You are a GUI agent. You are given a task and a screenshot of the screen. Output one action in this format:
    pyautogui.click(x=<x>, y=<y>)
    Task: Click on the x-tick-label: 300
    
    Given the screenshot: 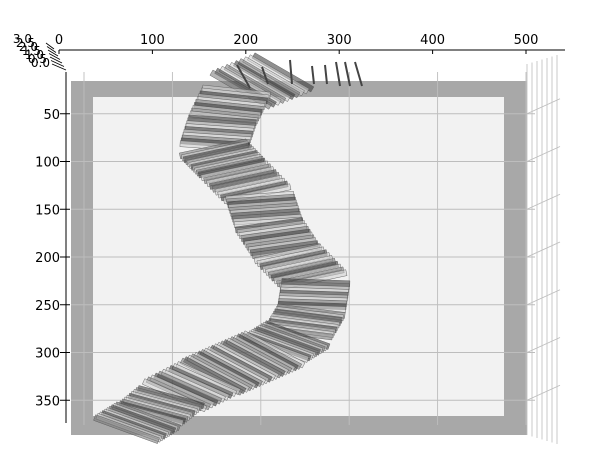 What is the action you would take?
    pyautogui.click(x=339, y=40)
    